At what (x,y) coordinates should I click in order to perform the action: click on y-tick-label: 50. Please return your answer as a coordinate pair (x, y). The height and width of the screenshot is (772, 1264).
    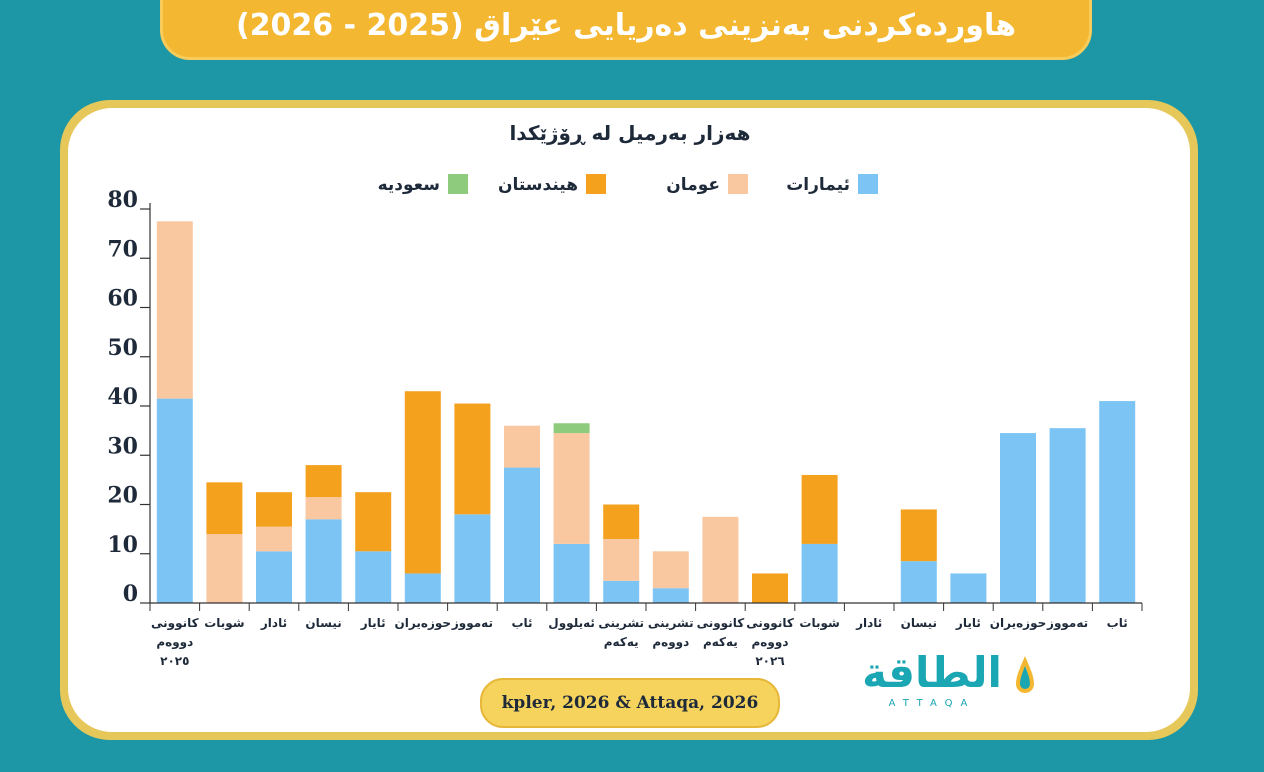
    Looking at the image, I should click on (122, 348).